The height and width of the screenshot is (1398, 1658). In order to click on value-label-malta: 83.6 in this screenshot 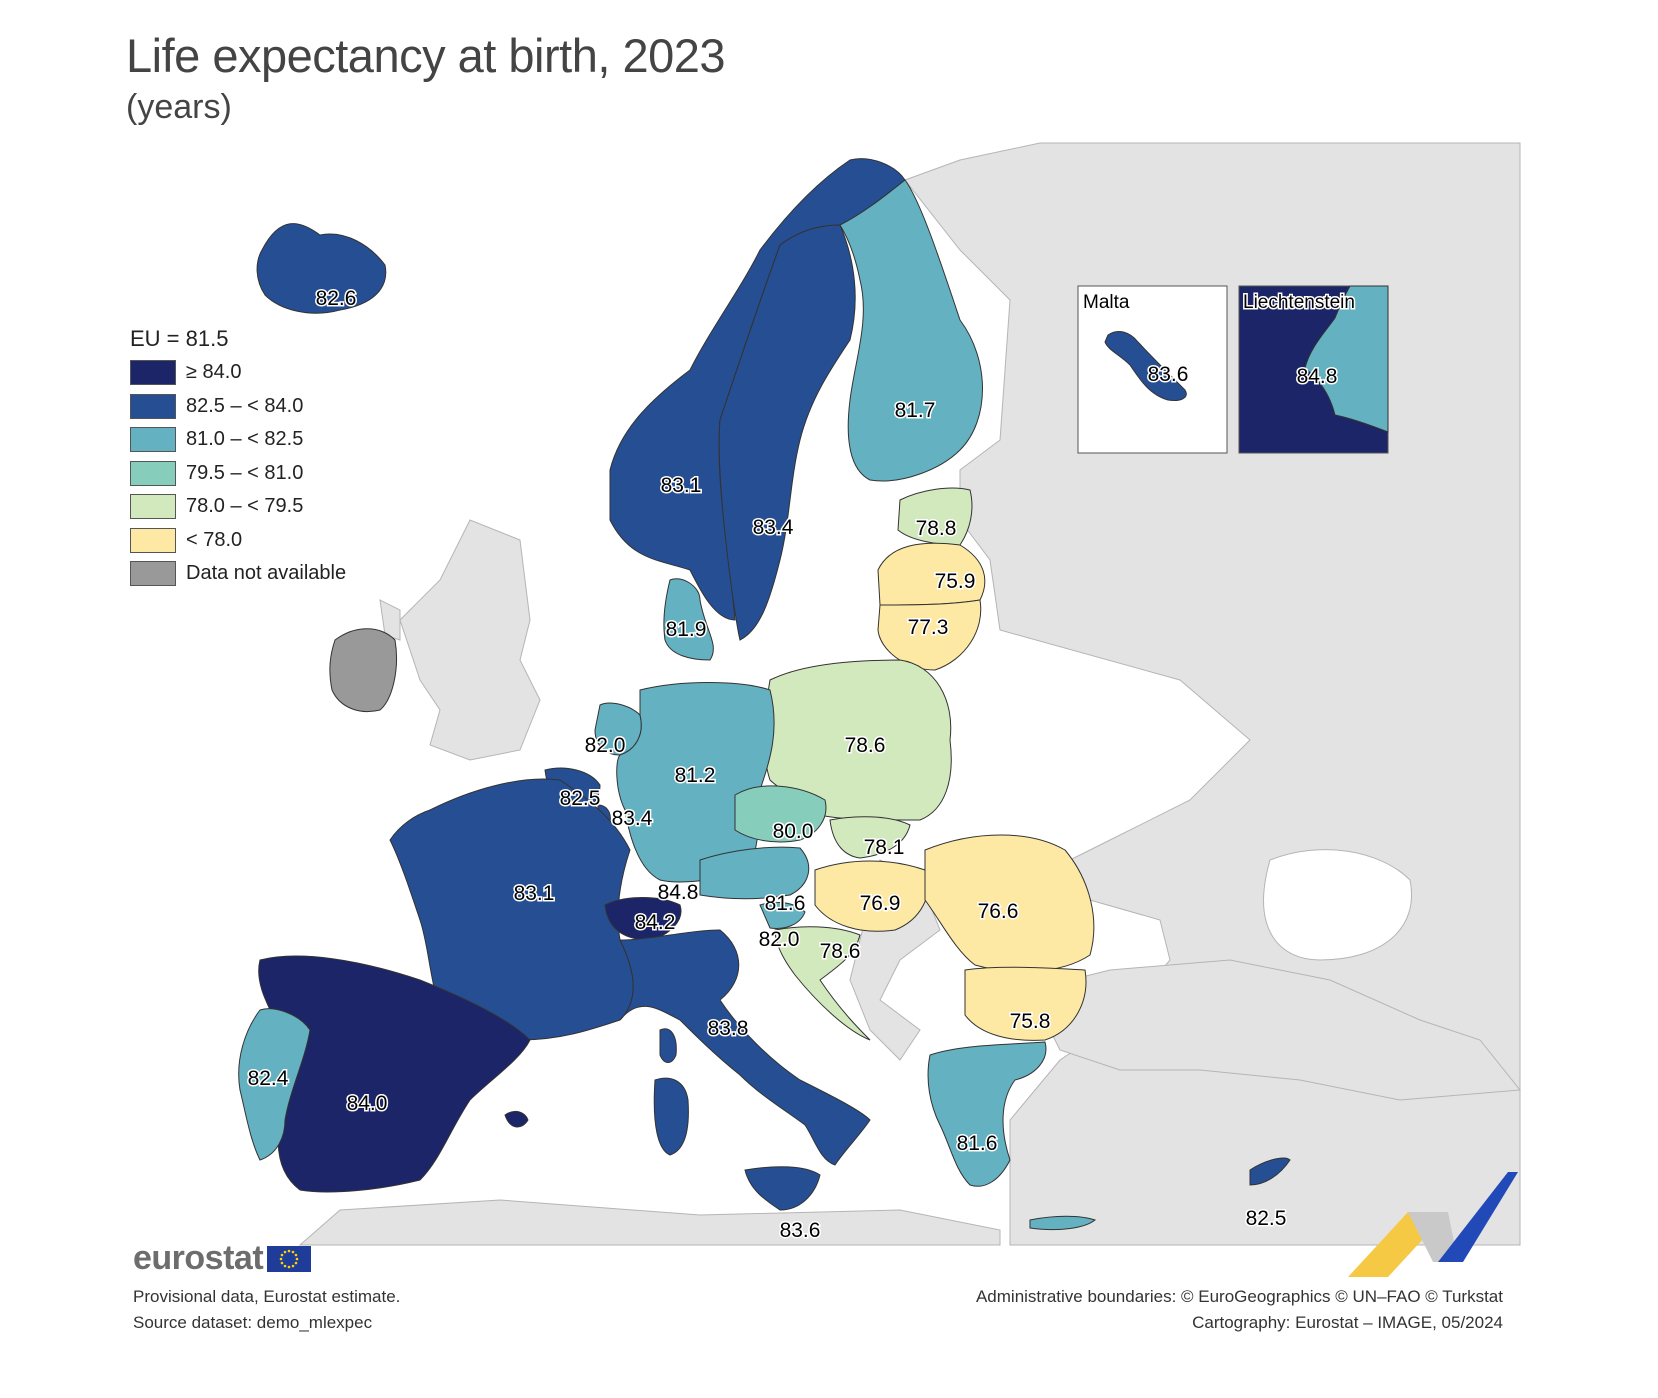, I will do `click(800, 1230)`.